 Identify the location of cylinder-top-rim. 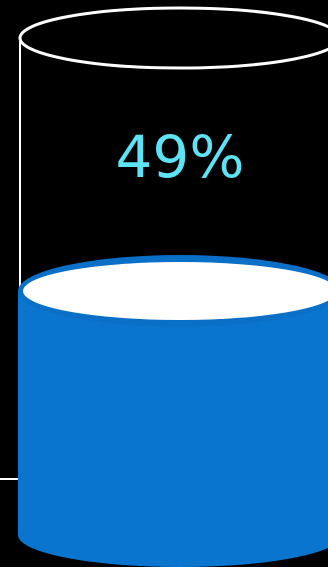
(173, 38).